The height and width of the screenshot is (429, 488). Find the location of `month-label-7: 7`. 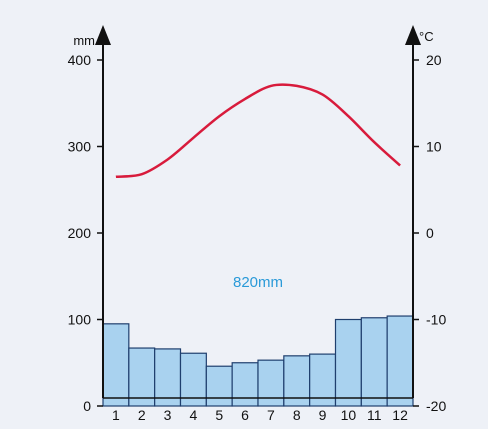

month-label-7: 7 is located at coordinates (271, 415).